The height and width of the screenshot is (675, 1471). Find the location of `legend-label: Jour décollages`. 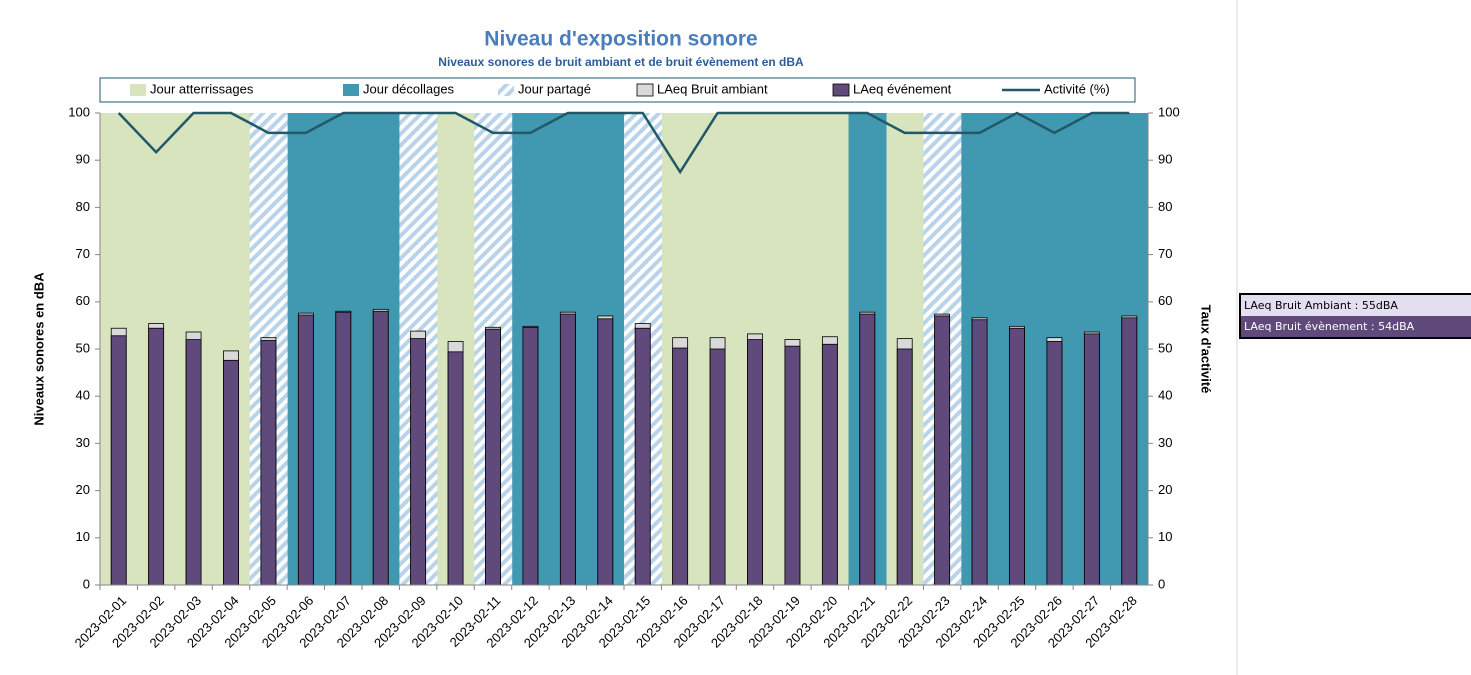

legend-label: Jour décollages is located at coordinates (409, 88).